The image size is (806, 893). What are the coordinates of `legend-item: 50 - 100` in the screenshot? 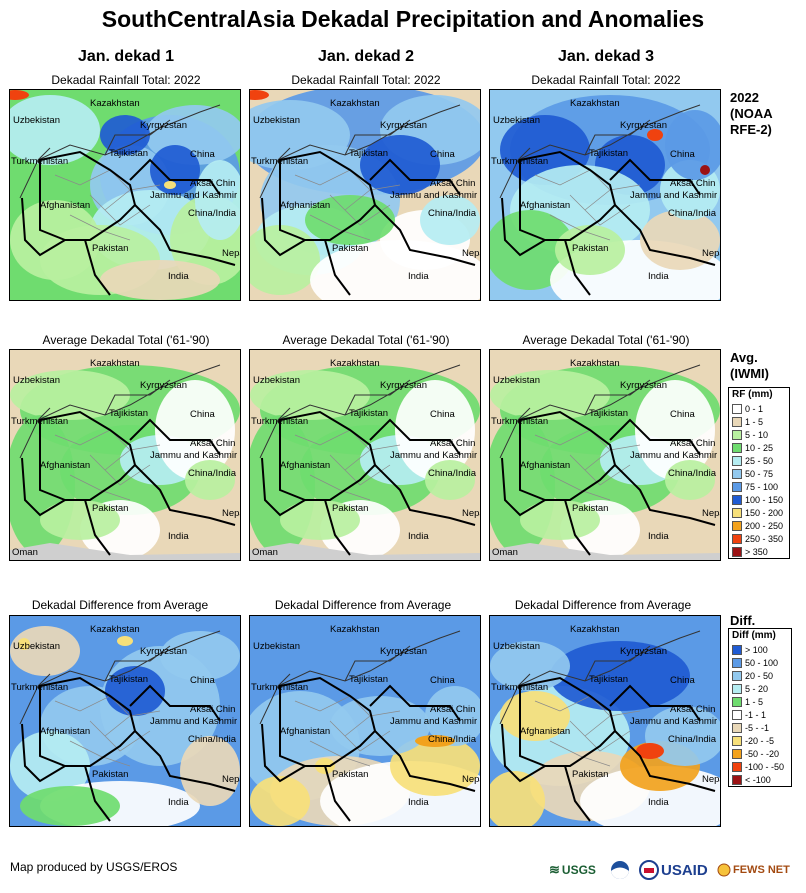 It's located at (760, 662).